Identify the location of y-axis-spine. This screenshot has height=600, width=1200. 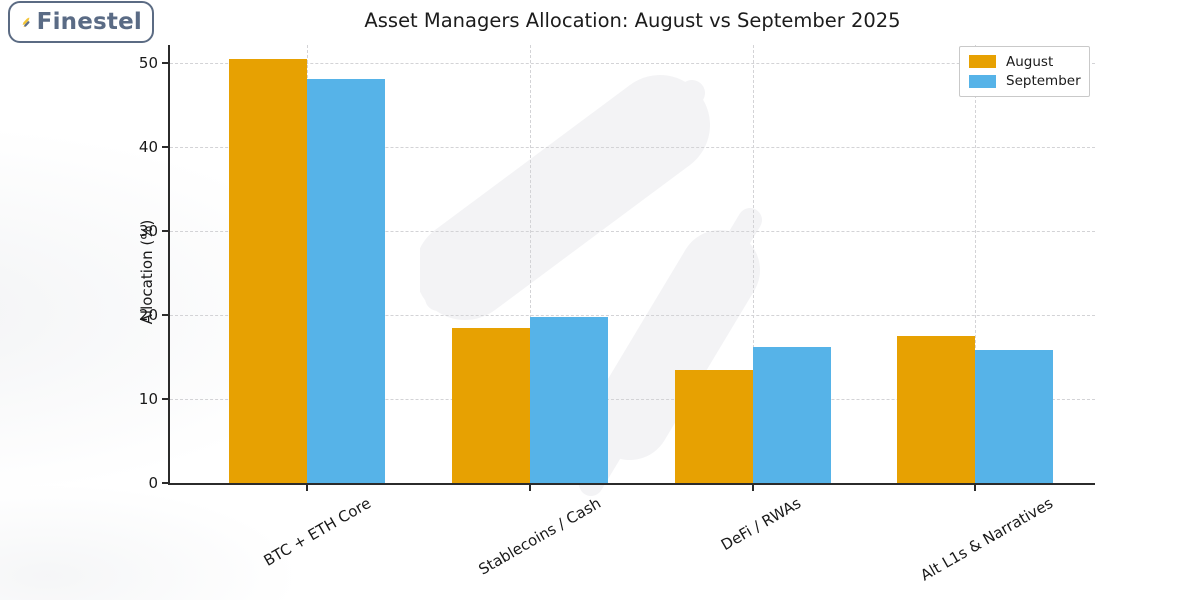
(169, 265).